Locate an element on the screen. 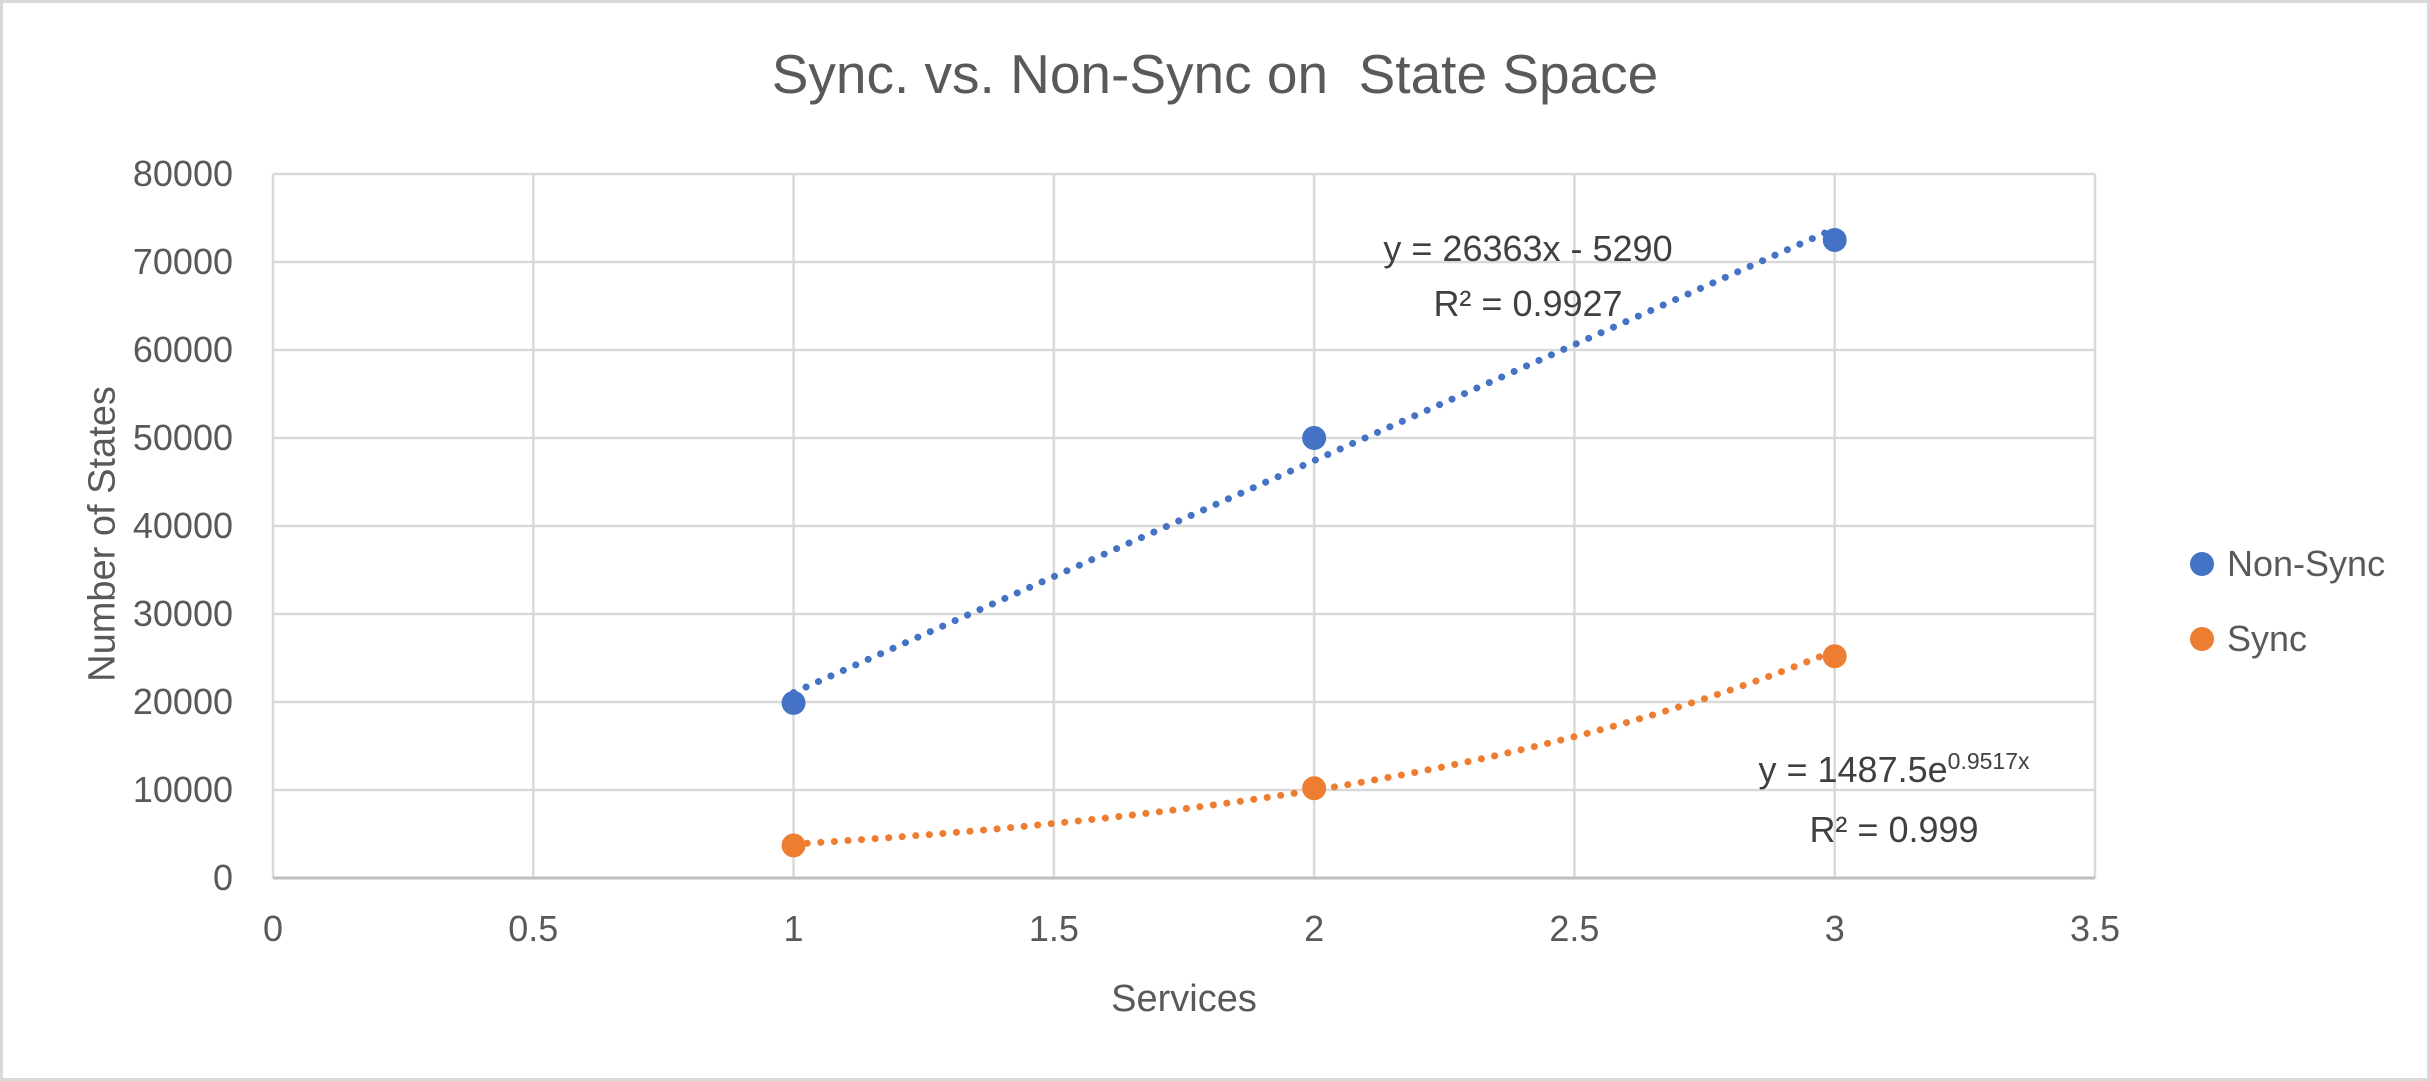 Image resolution: width=2430 pixels, height=1081 pixels. trendline-equation-sync: y = 1487.5e0.9517x is located at coordinates (1894, 769).